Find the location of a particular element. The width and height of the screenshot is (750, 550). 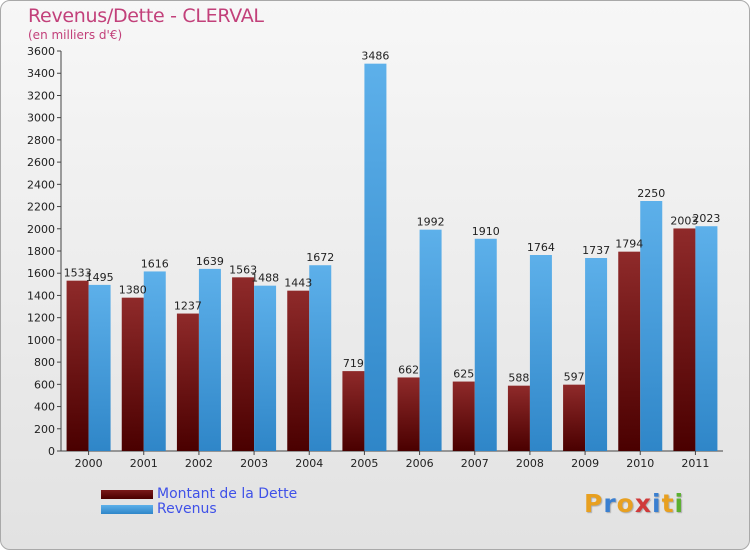

logo-letter: x is located at coordinates (643, 503).